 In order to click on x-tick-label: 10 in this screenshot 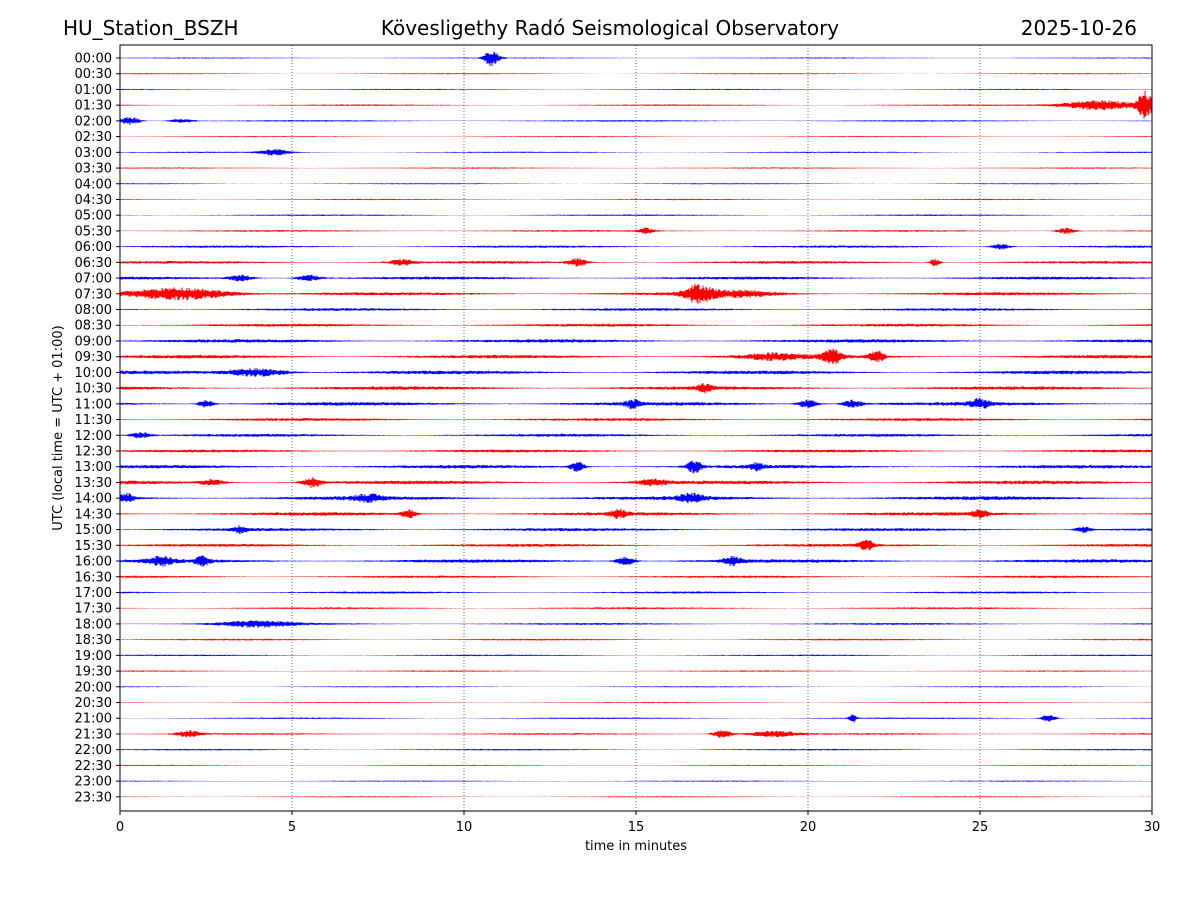, I will do `click(464, 827)`.